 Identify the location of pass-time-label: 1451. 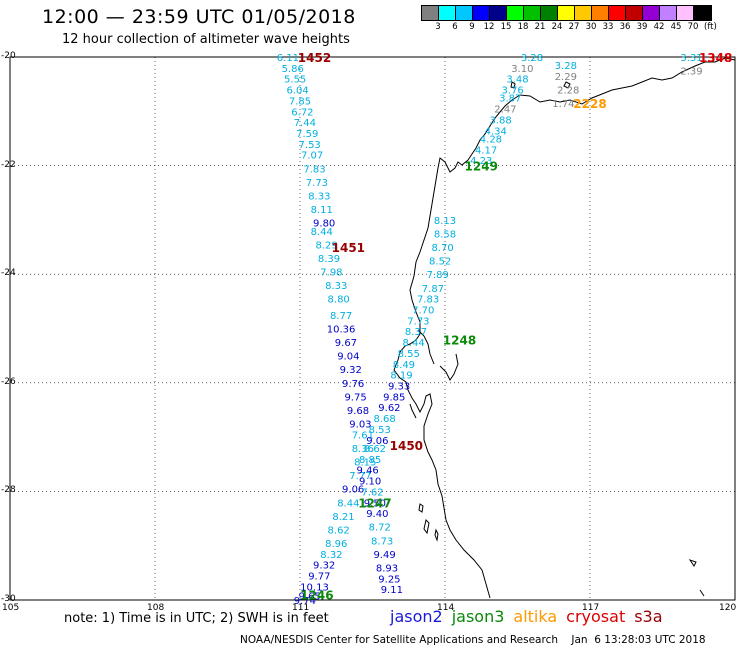
(348, 248).